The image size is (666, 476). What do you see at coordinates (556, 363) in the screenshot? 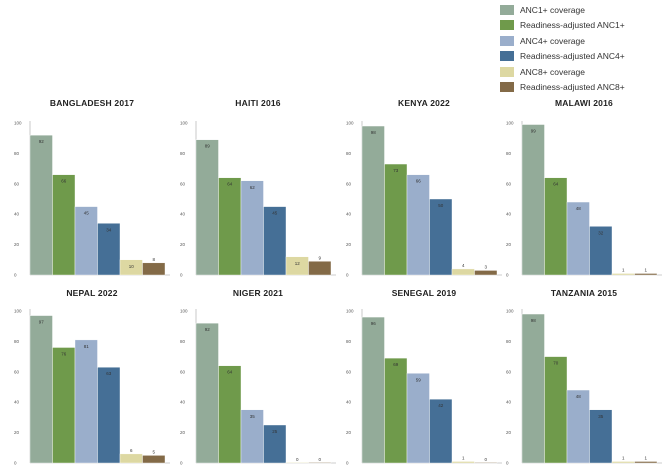
I see `data-label-tanzania-2015-s2: 70` at bounding box center [556, 363].